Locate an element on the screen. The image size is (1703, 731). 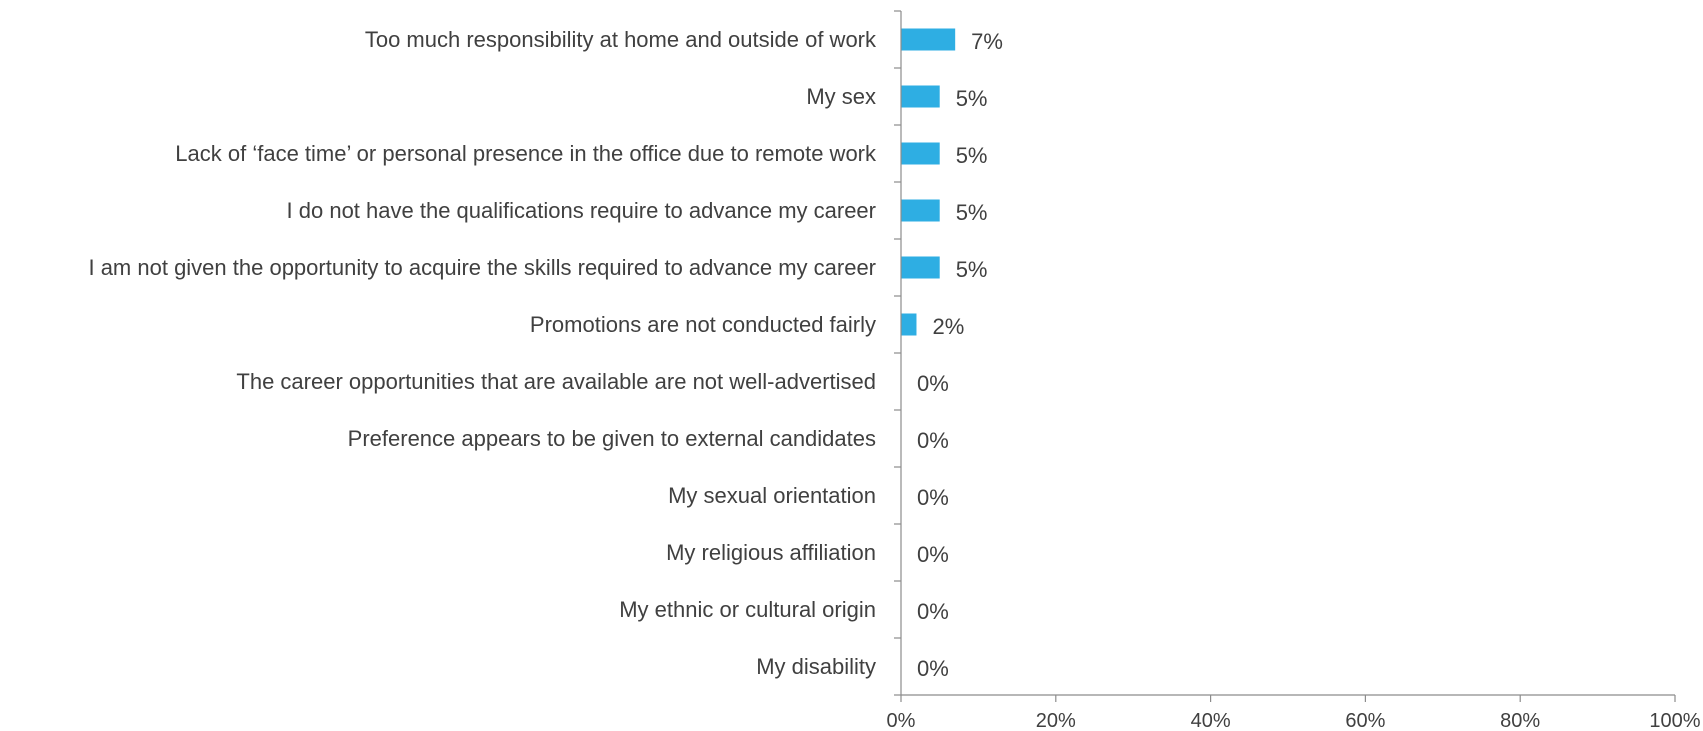
category-label: My religious affiliation is located at coordinates (771, 552).